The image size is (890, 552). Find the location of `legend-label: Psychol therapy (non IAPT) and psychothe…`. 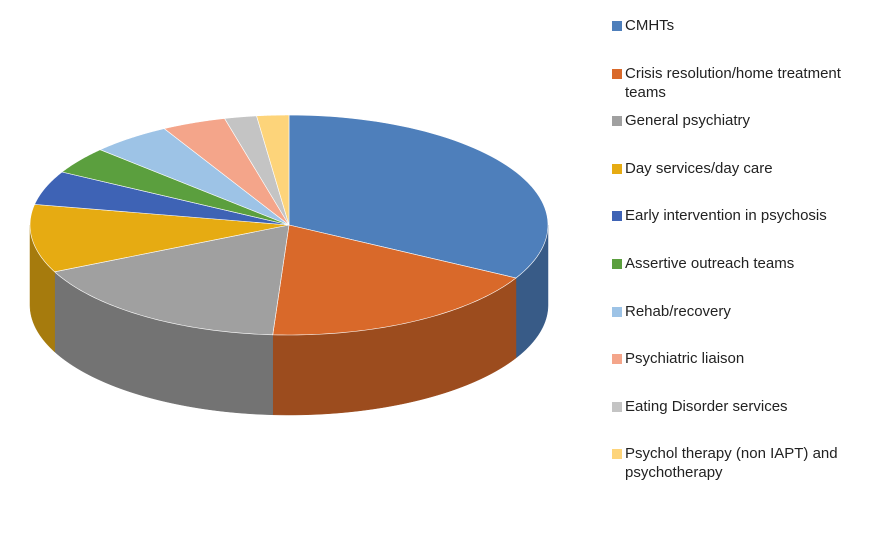

legend-label: Psychol therapy (non IAPT) and psychothe… is located at coordinates (731, 463).